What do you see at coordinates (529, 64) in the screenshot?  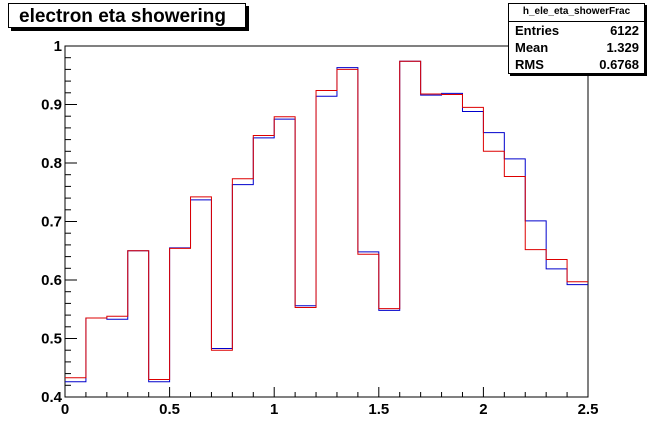 I see `stats-rms-label: RMS` at bounding box center [529, 64].